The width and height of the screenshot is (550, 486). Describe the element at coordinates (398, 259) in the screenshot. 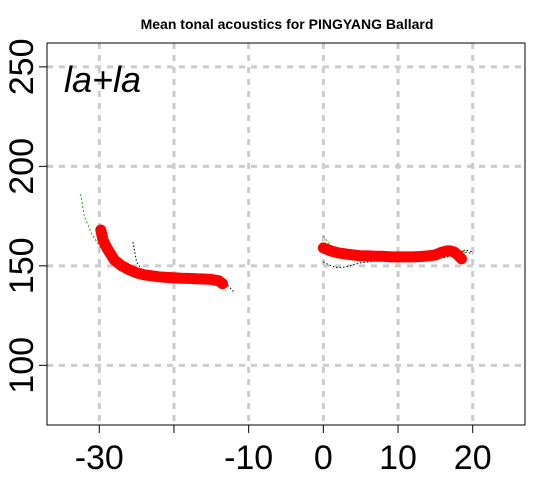

I see `series-line-dotted` at that location.